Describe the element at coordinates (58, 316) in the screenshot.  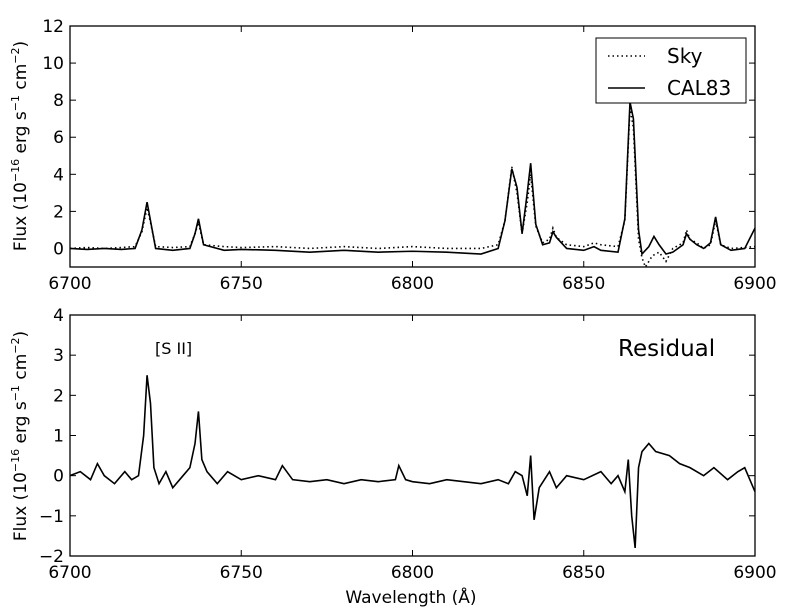
I see `bottom-ytick-label: 4` at that location.